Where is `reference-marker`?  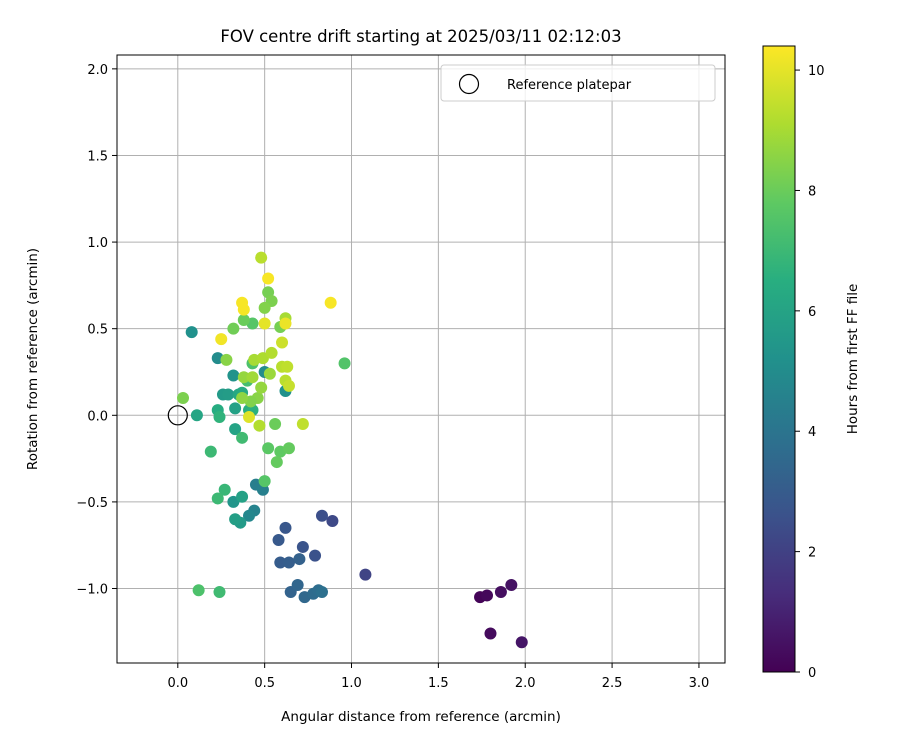
reference-marker is located at coordinates (177, 415).